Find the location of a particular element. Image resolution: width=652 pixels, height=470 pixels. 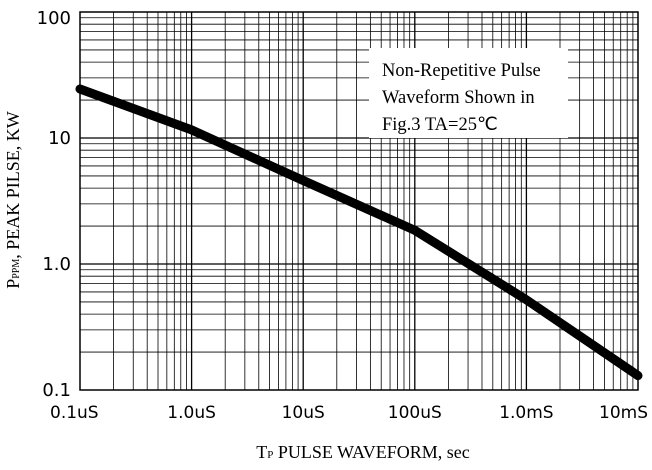

x-axis-ticks: 0.1uS 1.0uS 10uS 100uS 1.0mS 10mS is located at coordinates (349, 413).